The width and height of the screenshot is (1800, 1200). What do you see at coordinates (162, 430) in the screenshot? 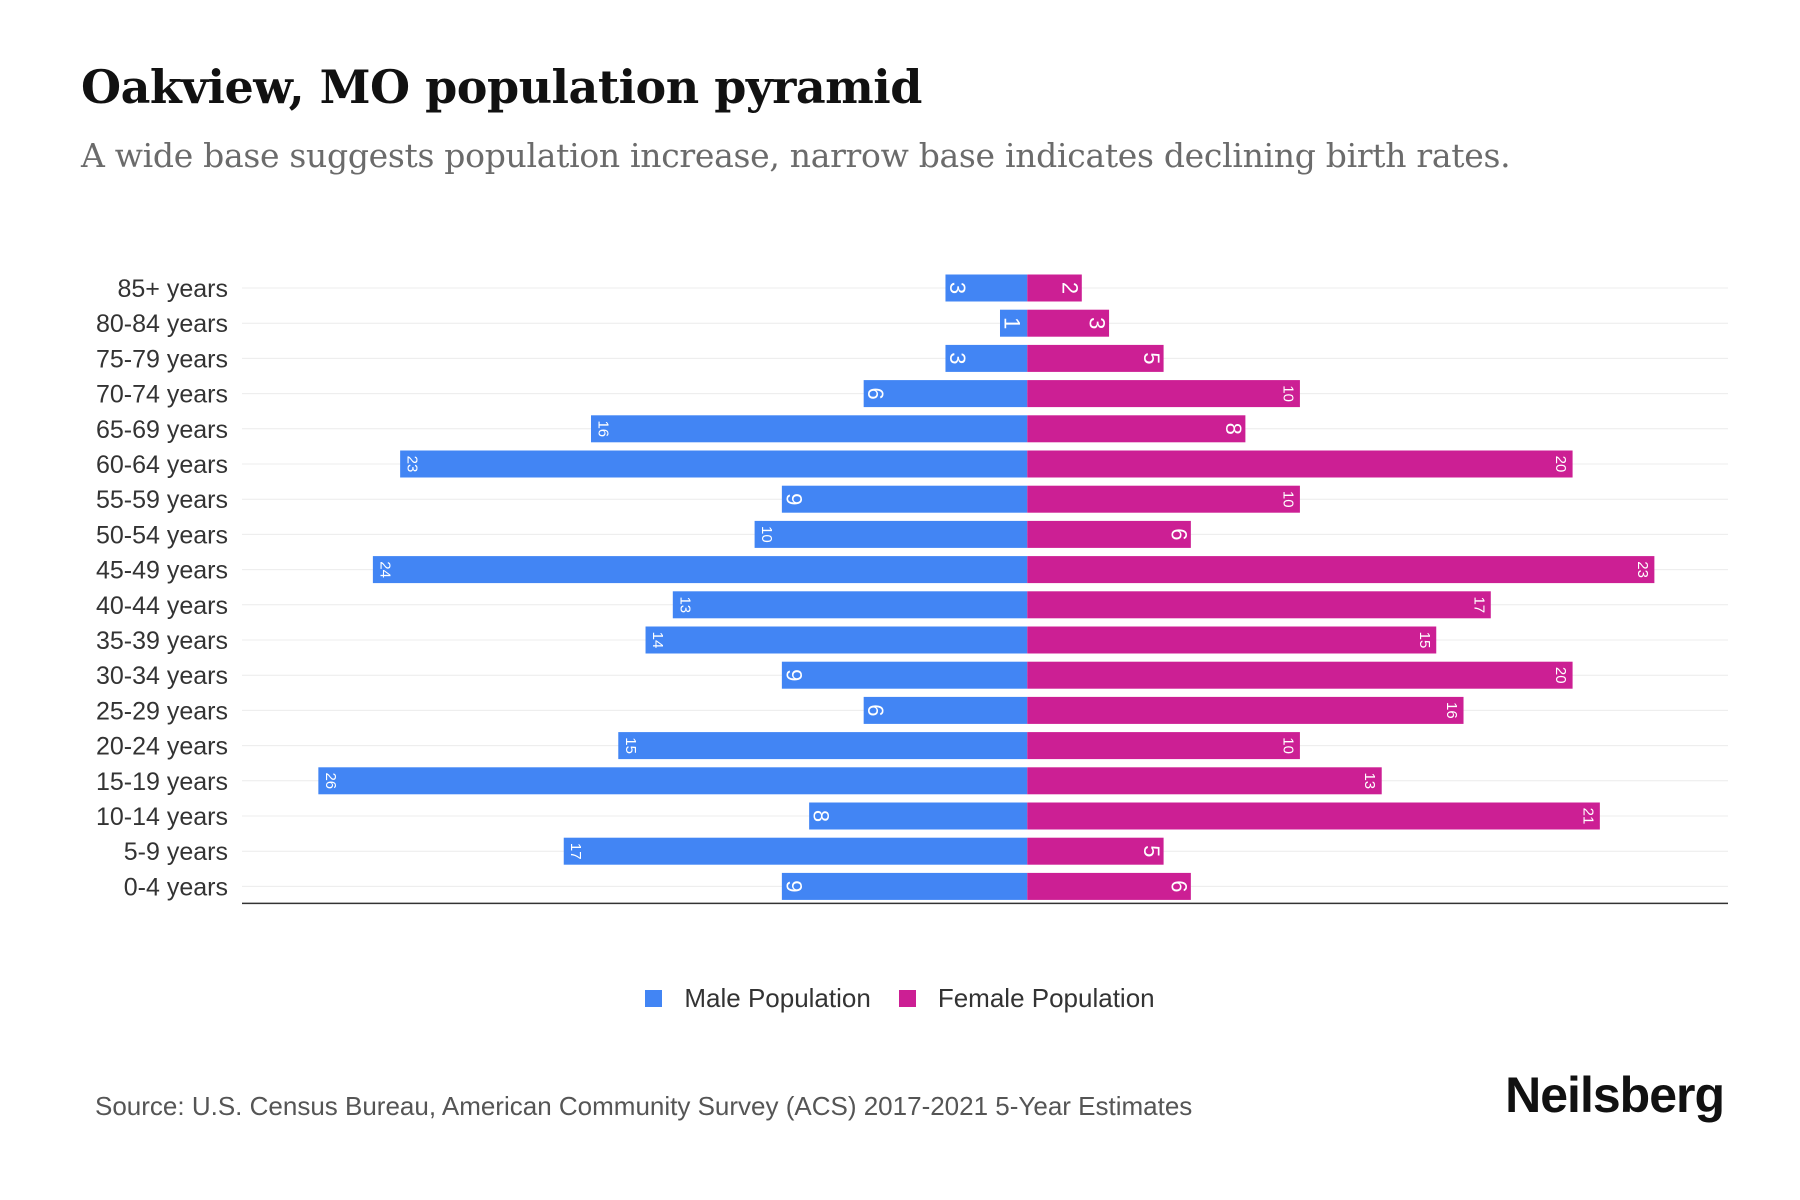
I see `category-label: 65-69 years` at bounding box center [162, 430].